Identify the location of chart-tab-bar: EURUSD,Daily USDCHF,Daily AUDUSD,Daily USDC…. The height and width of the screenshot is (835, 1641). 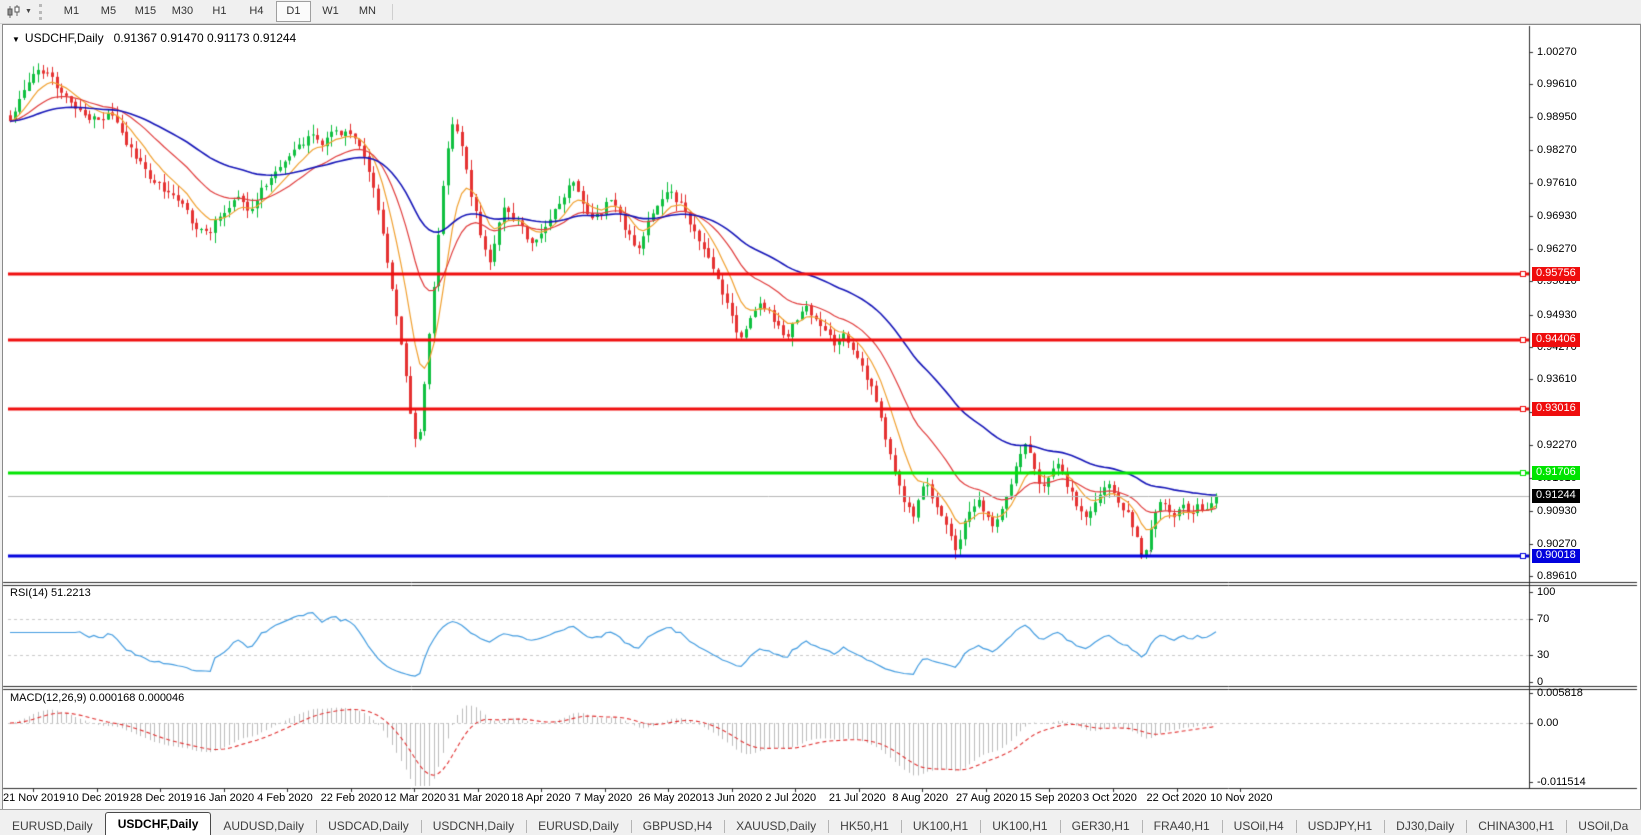
(820, 822).